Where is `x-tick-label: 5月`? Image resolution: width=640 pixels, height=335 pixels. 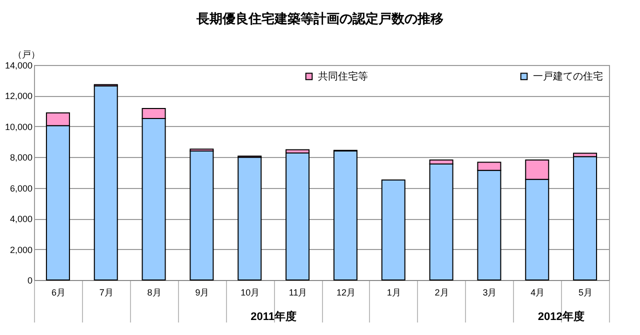 x-tick-label: 5月 is located at coordinates (585, 293).